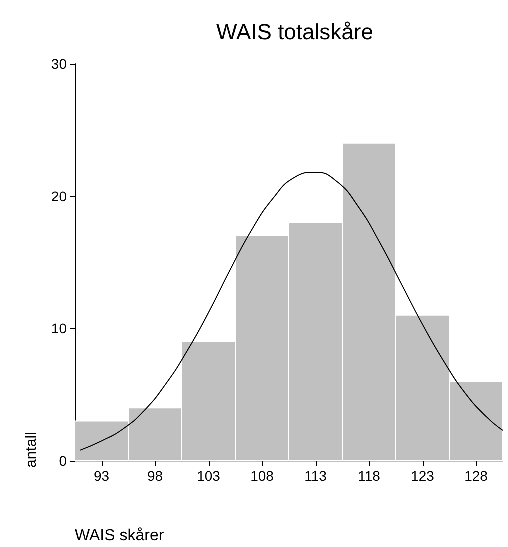 The image size is (508, 547). Describe the element at coordinates (59, 328) in the screenshot. I see `y-tick-label: 10` at that location.